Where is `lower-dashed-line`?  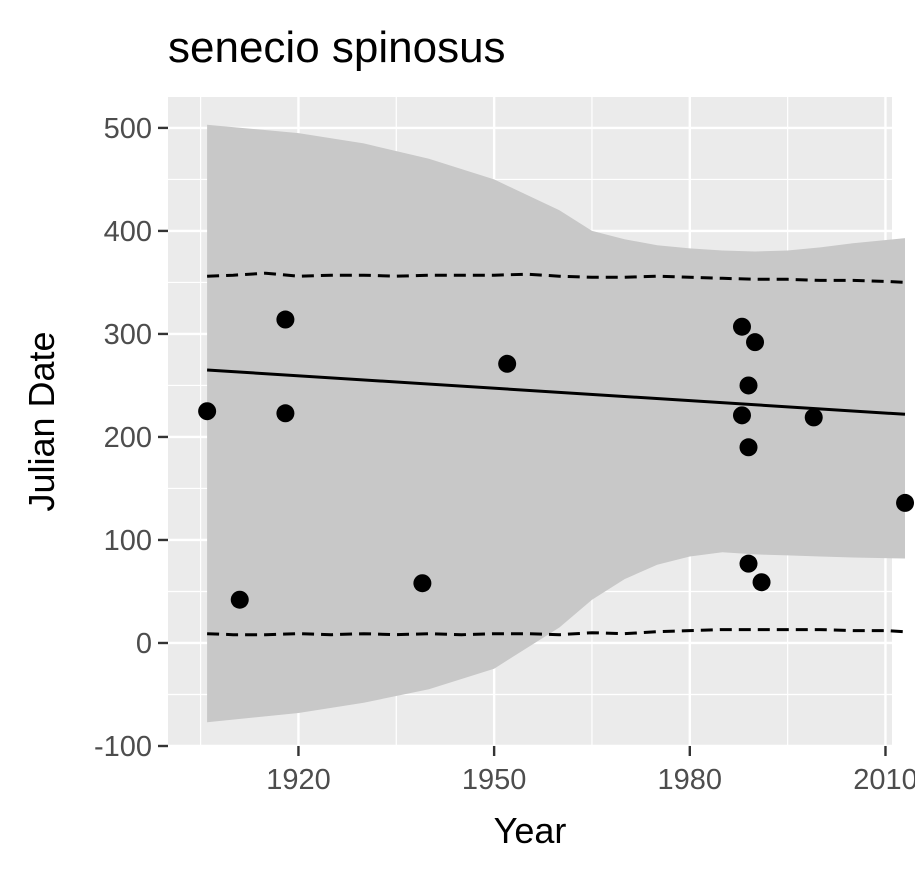
lower-dashed-line is located at coordinates (556, 632).